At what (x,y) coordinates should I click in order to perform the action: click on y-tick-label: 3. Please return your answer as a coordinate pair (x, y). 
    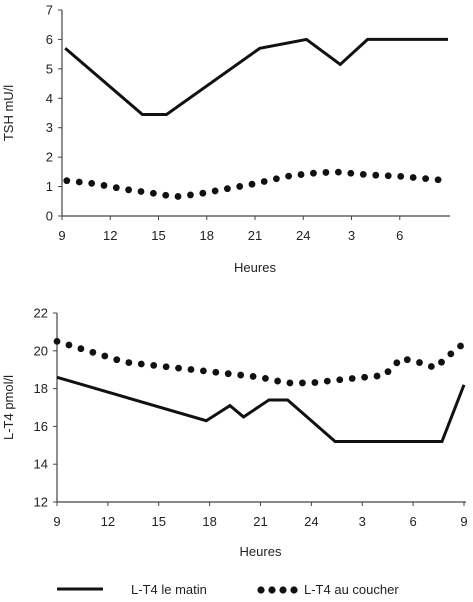
    Looking at the image, I should click on (49, 127).